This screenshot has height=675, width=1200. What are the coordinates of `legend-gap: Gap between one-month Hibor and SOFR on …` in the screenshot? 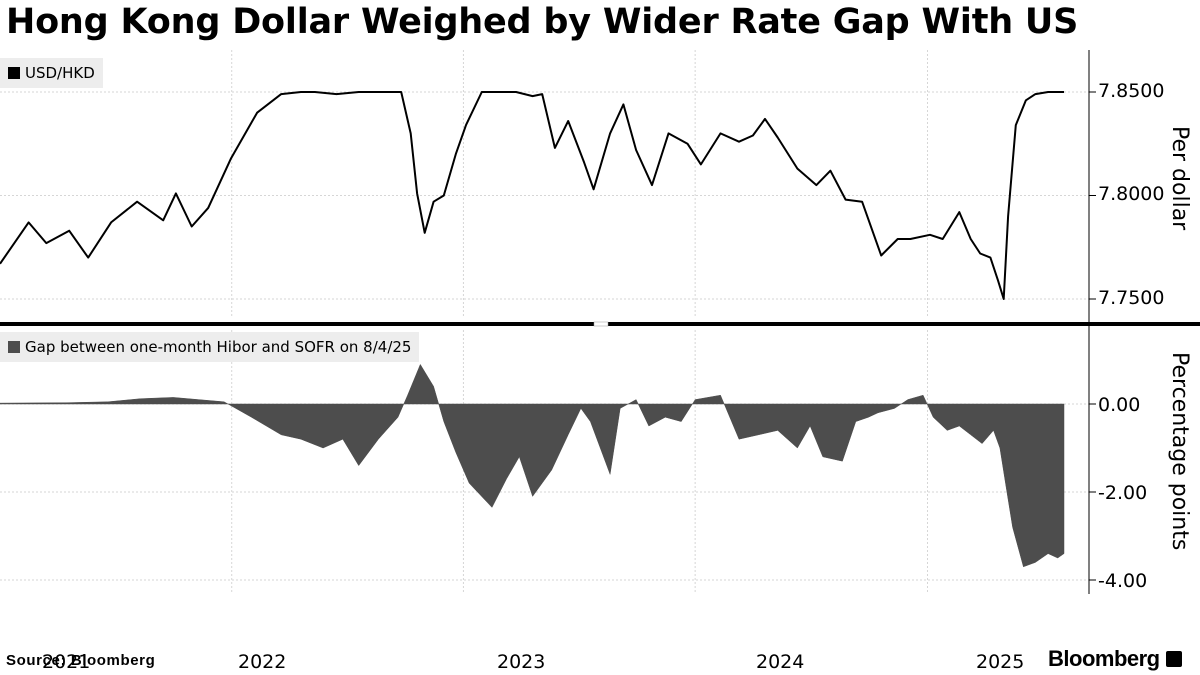 It's located at (210, 347).